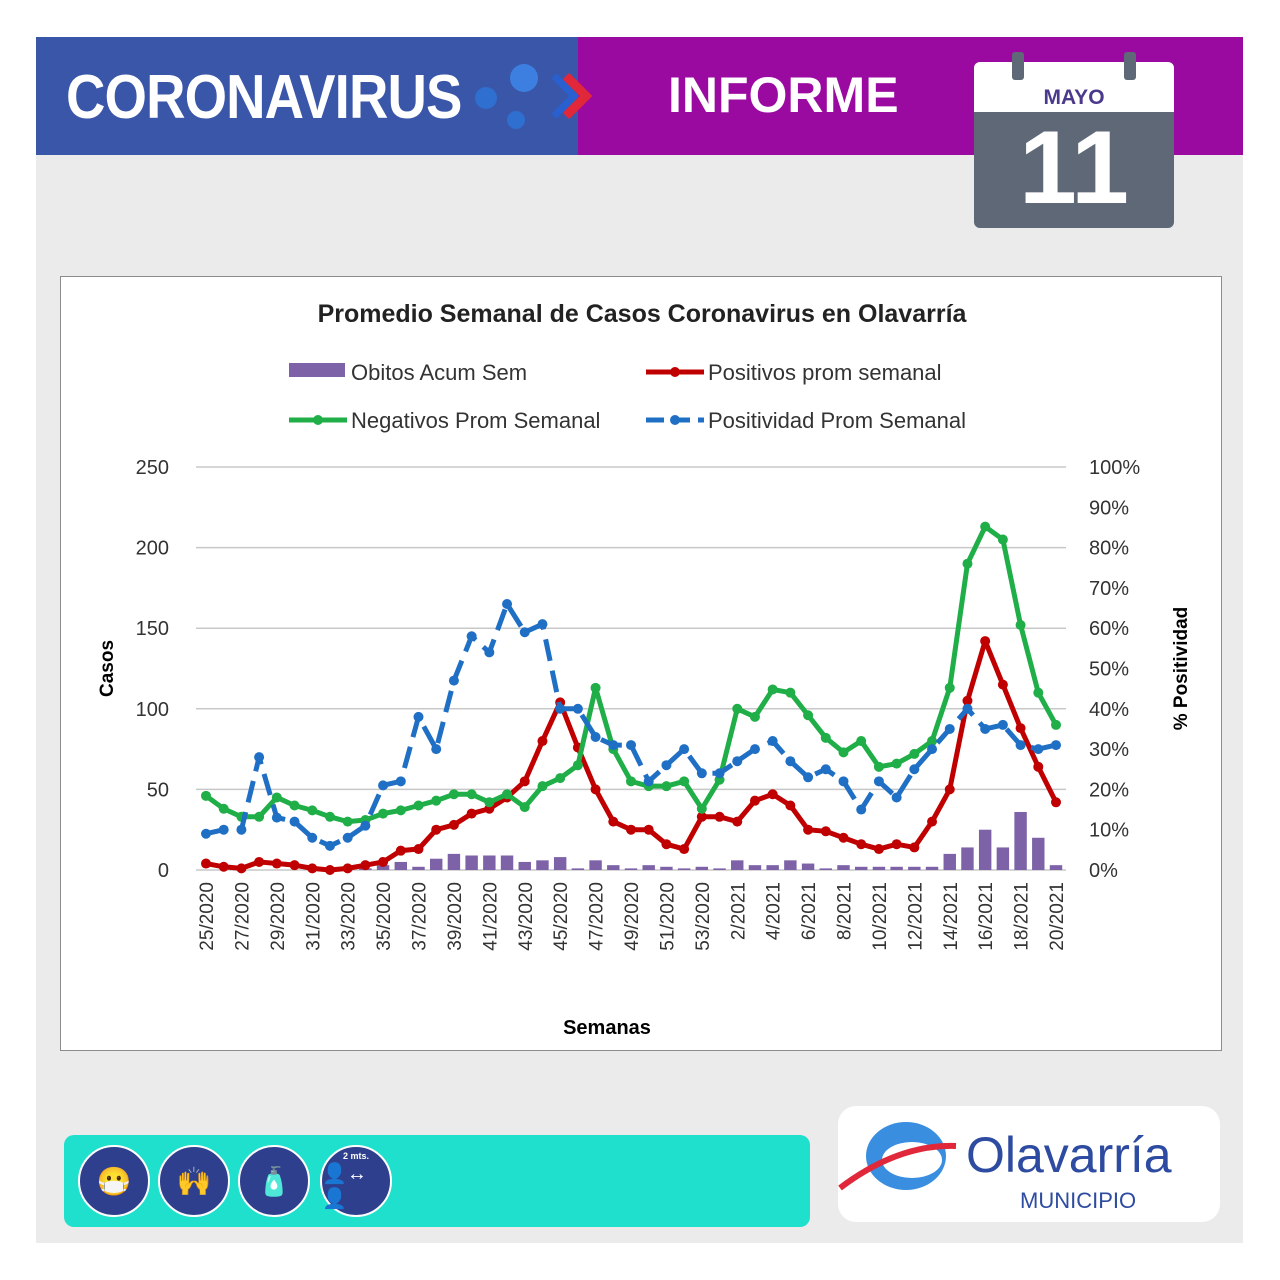 The image size is (1280, 1280). Describe the element at coordinates (152, 468) in the screenshot. I see `y-tick-label: 250` at that location.